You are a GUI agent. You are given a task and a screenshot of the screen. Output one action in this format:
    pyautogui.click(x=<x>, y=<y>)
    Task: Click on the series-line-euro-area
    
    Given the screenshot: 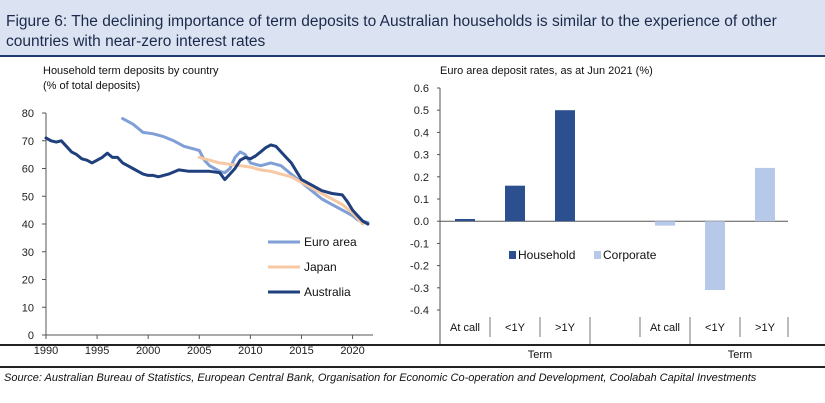 What is the action you would take?
    pyautogui.click(x=245, y=171)
    